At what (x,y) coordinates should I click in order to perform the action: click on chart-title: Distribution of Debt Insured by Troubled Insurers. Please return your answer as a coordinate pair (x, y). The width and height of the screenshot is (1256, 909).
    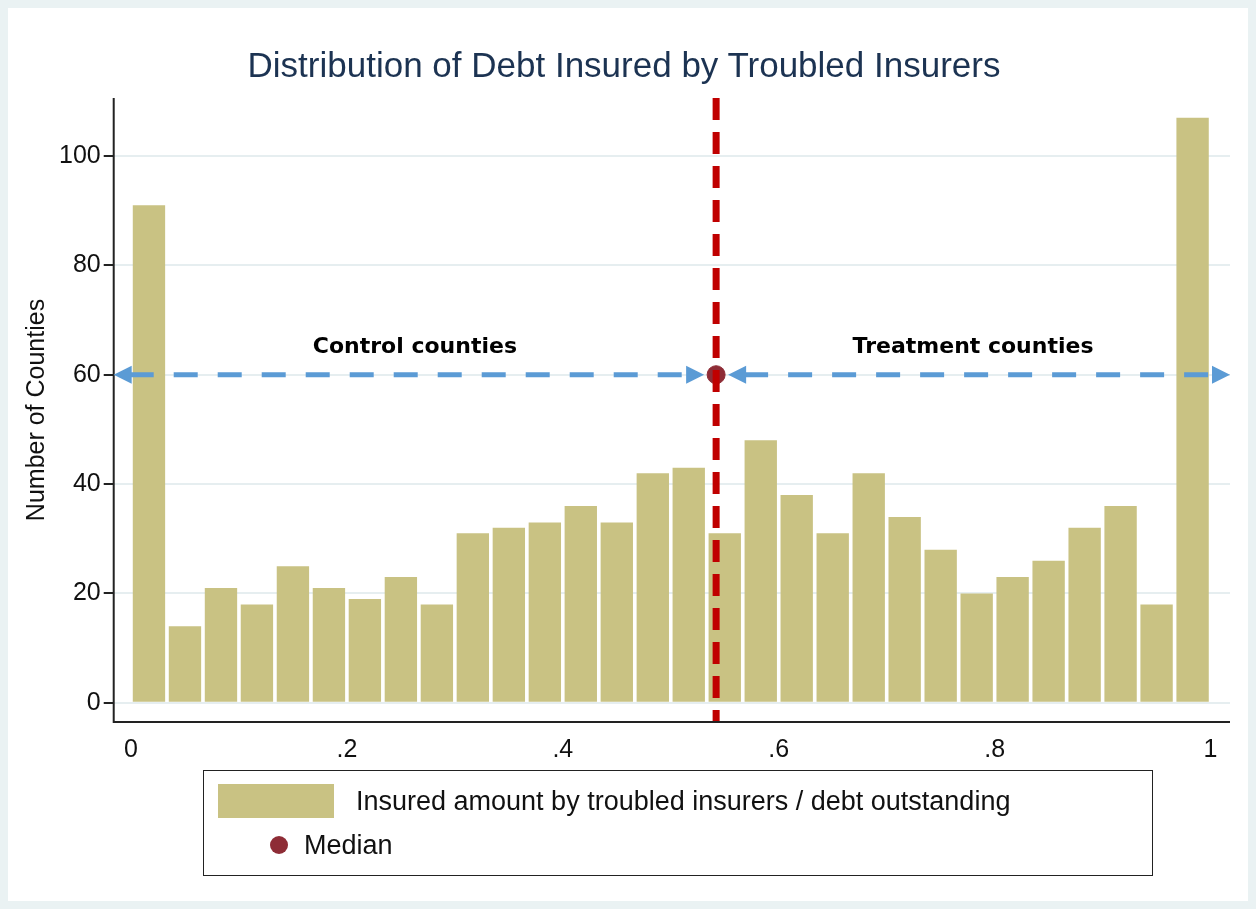
    Looking at the image, I should click on (624, 64).